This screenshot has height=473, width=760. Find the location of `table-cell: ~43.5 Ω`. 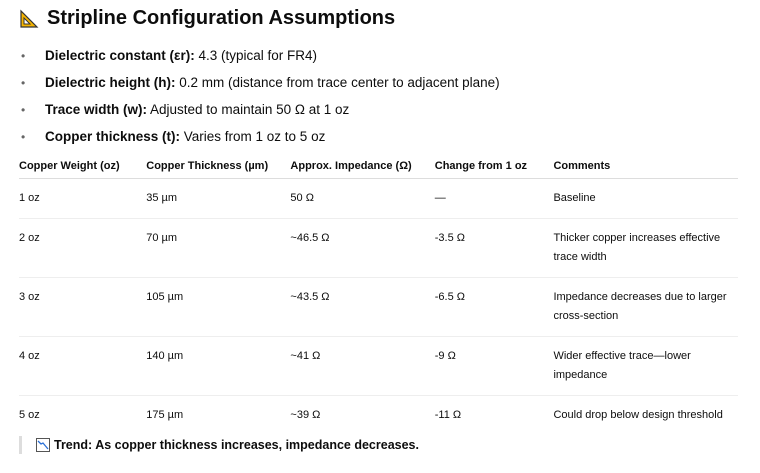

table-cell: ~43.5 Ω is located at coordinates (362, 307).